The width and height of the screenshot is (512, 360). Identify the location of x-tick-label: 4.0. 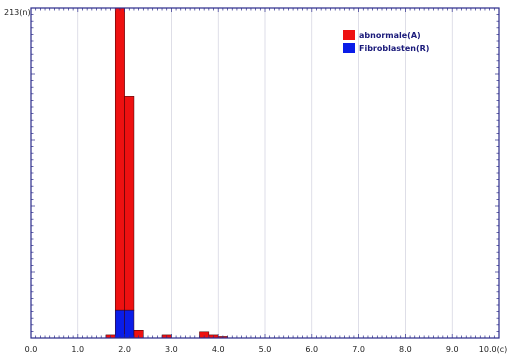
(218, 349).